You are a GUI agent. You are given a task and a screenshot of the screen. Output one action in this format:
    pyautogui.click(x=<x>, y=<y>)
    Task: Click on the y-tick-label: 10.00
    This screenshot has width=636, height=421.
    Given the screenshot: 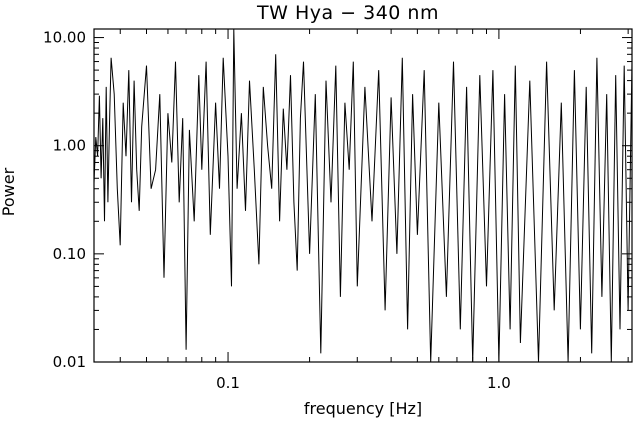 What is the action you would take?
    pyautogui.click(x=64, y=38)
    